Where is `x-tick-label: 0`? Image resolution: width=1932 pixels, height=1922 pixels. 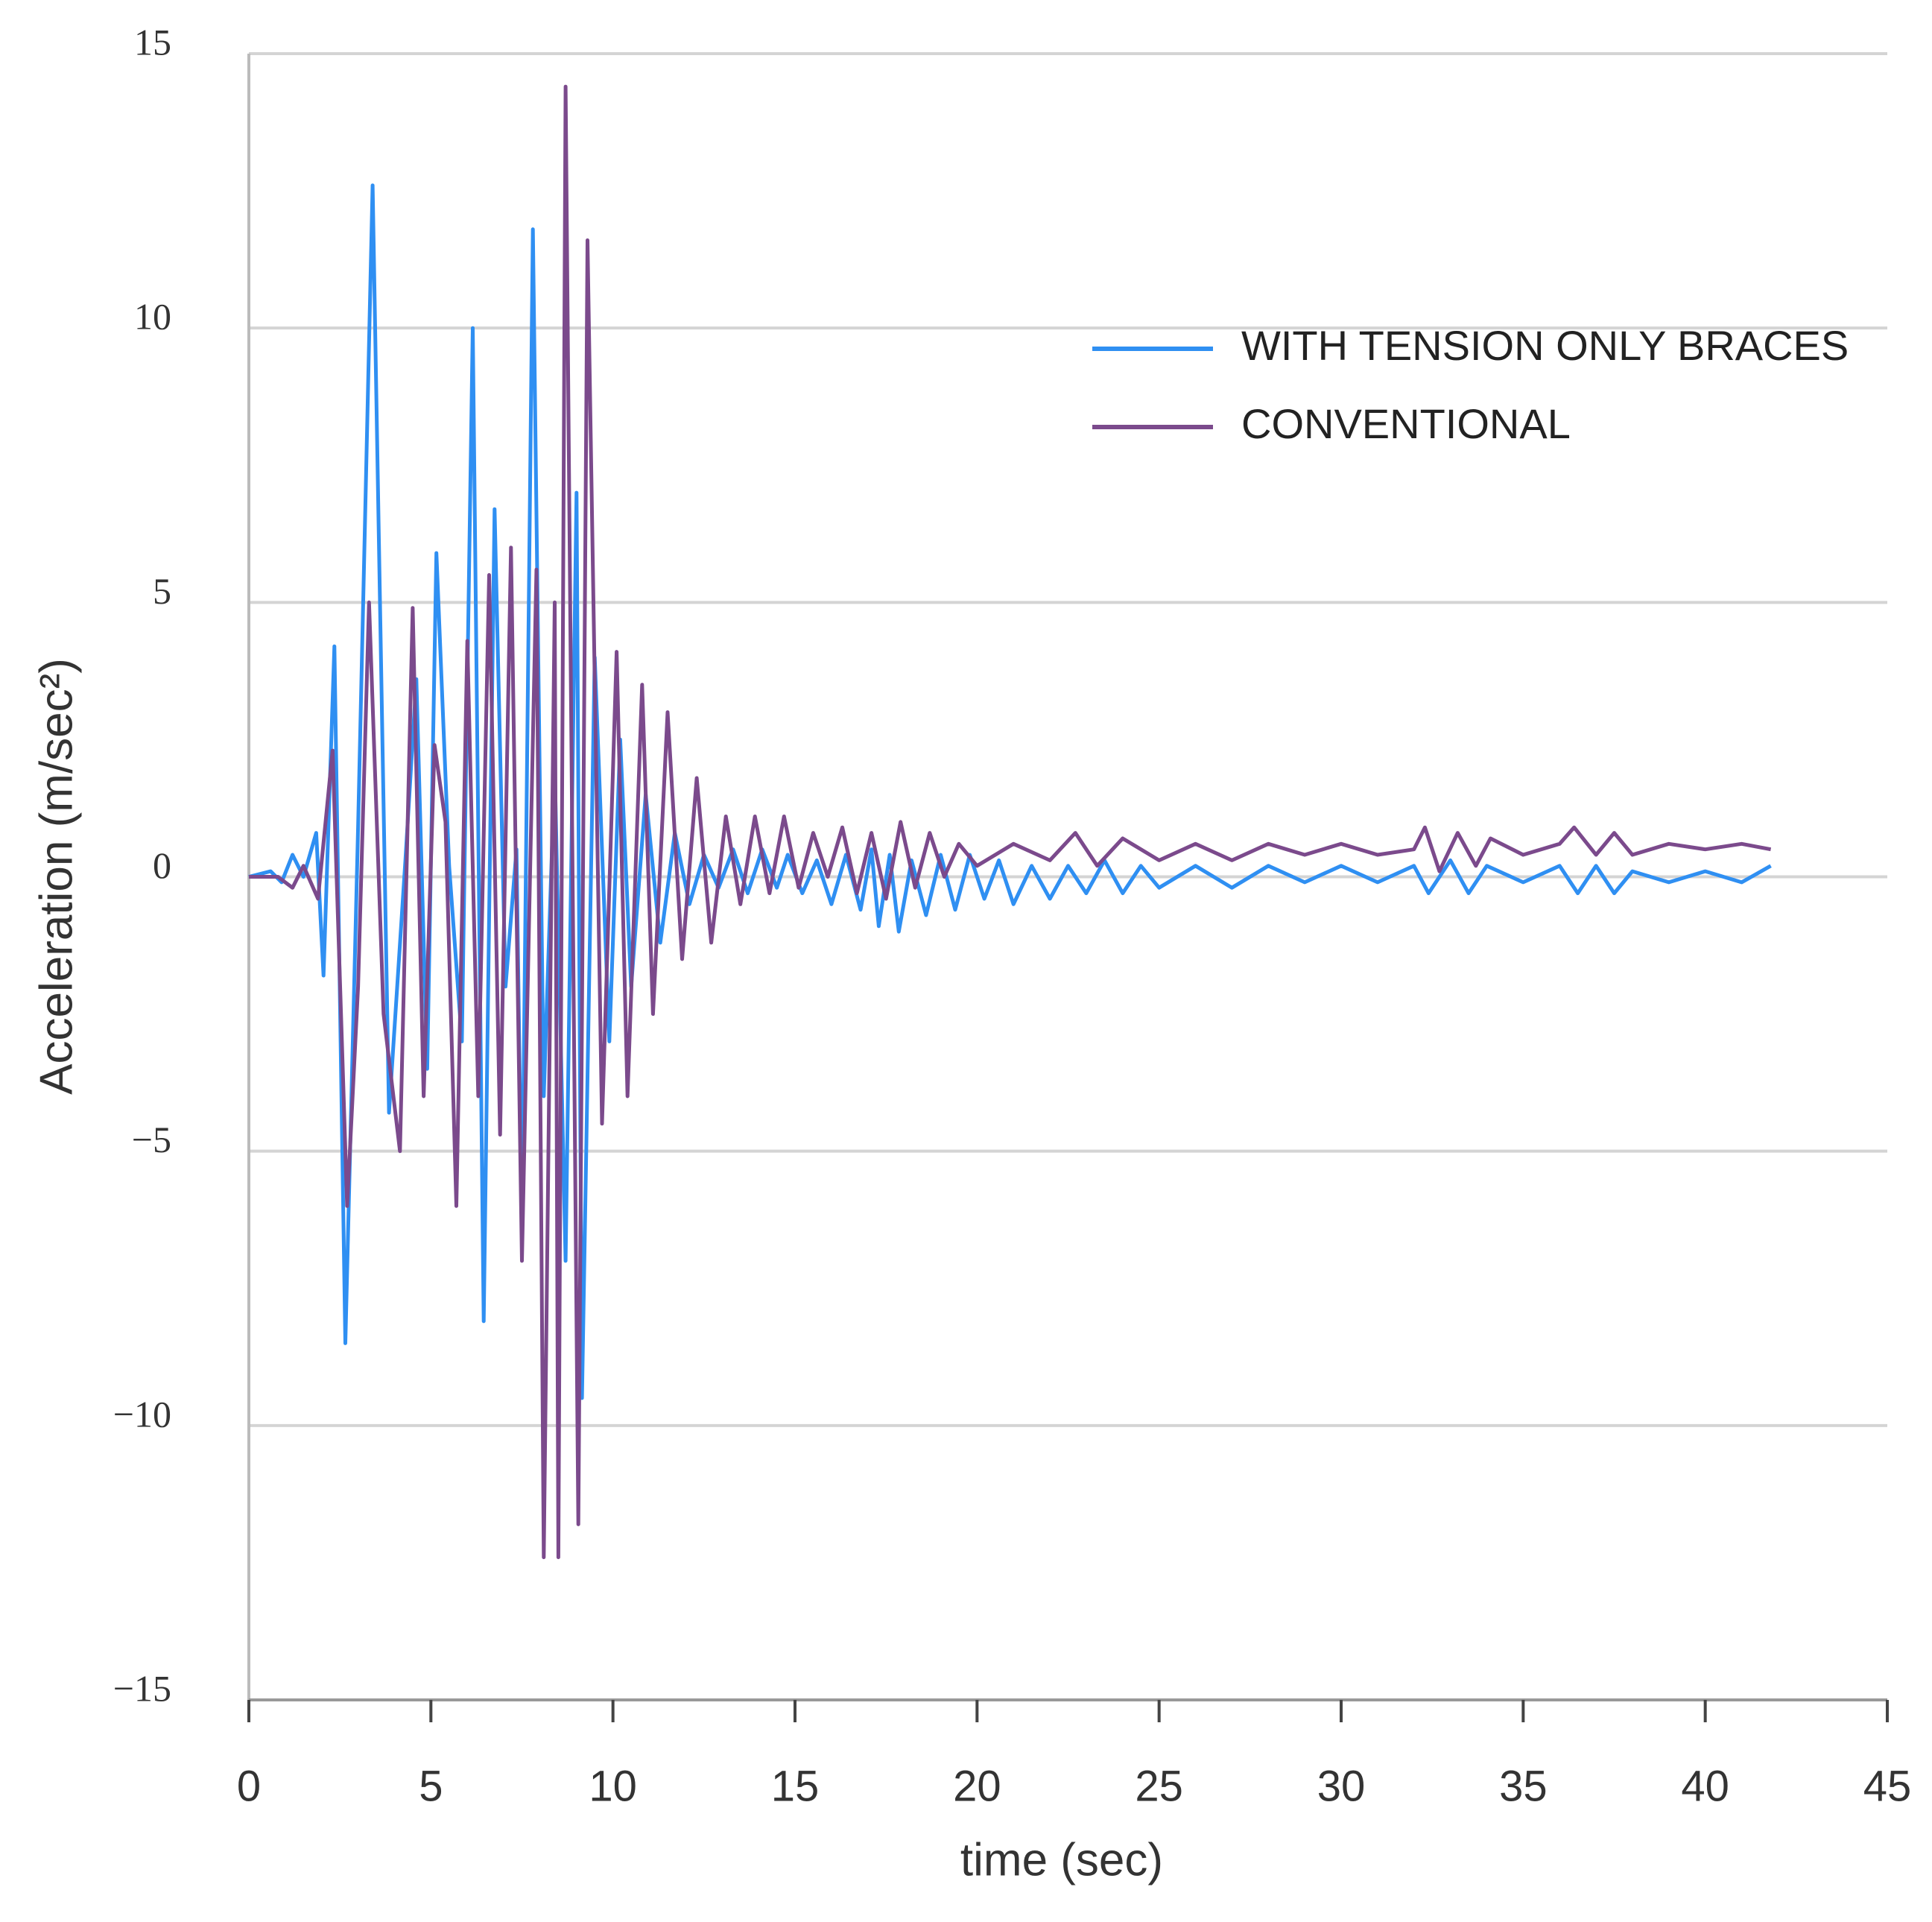 x-tick-label: 0 is located at coordinates (249, 1786).